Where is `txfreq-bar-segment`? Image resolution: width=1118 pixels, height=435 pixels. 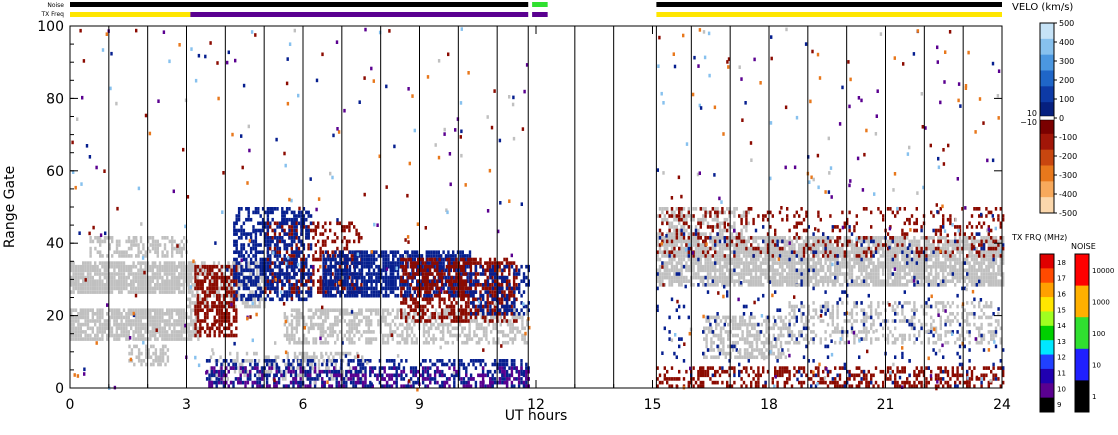
txfreq-bar-segment is located at coordinates (829, 14).